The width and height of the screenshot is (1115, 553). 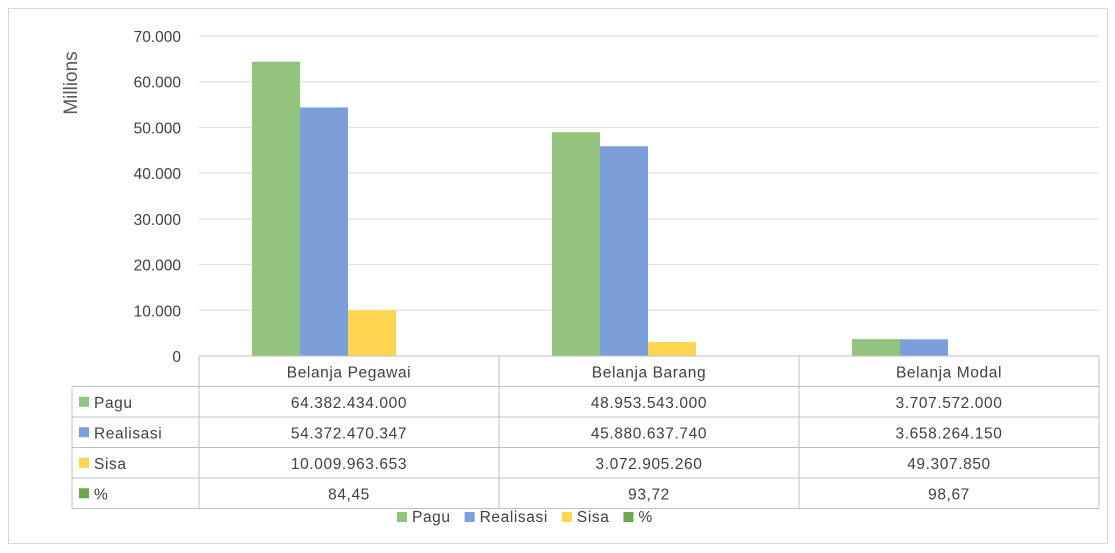 What do you see at coordinates (645, 517) in the screenshot?
I see `legend-label: %` at bounding box center [645, 517].